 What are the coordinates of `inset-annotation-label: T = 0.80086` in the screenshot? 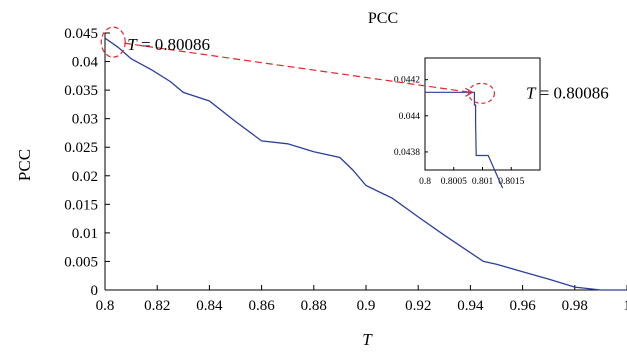 It's located at (567, 92).